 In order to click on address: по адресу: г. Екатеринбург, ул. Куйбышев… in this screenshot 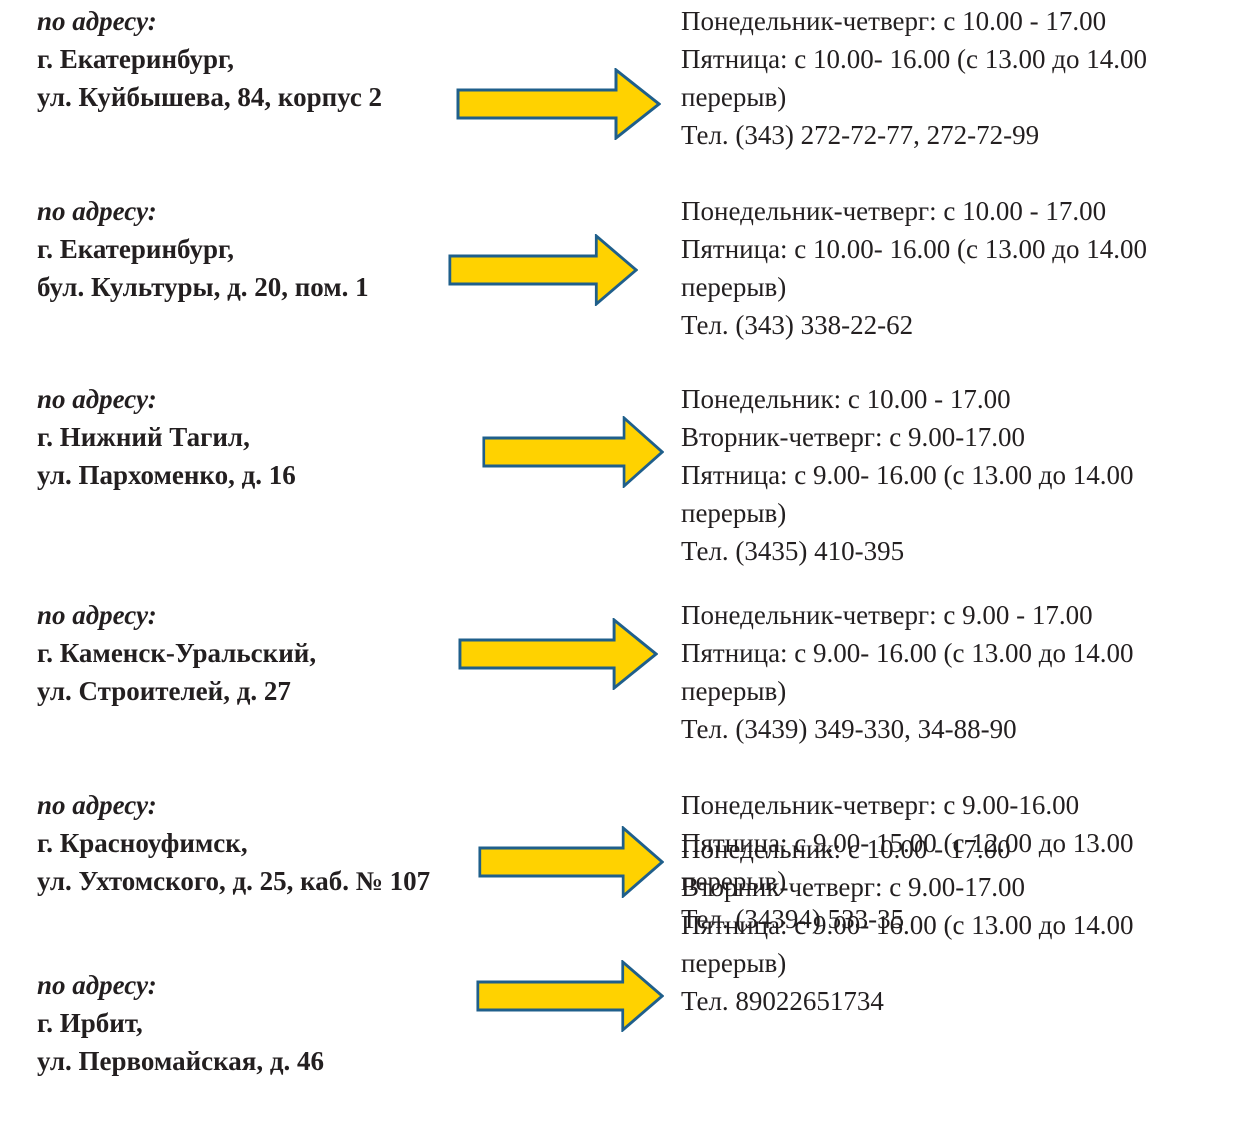, I will do `click(209, 59)`.